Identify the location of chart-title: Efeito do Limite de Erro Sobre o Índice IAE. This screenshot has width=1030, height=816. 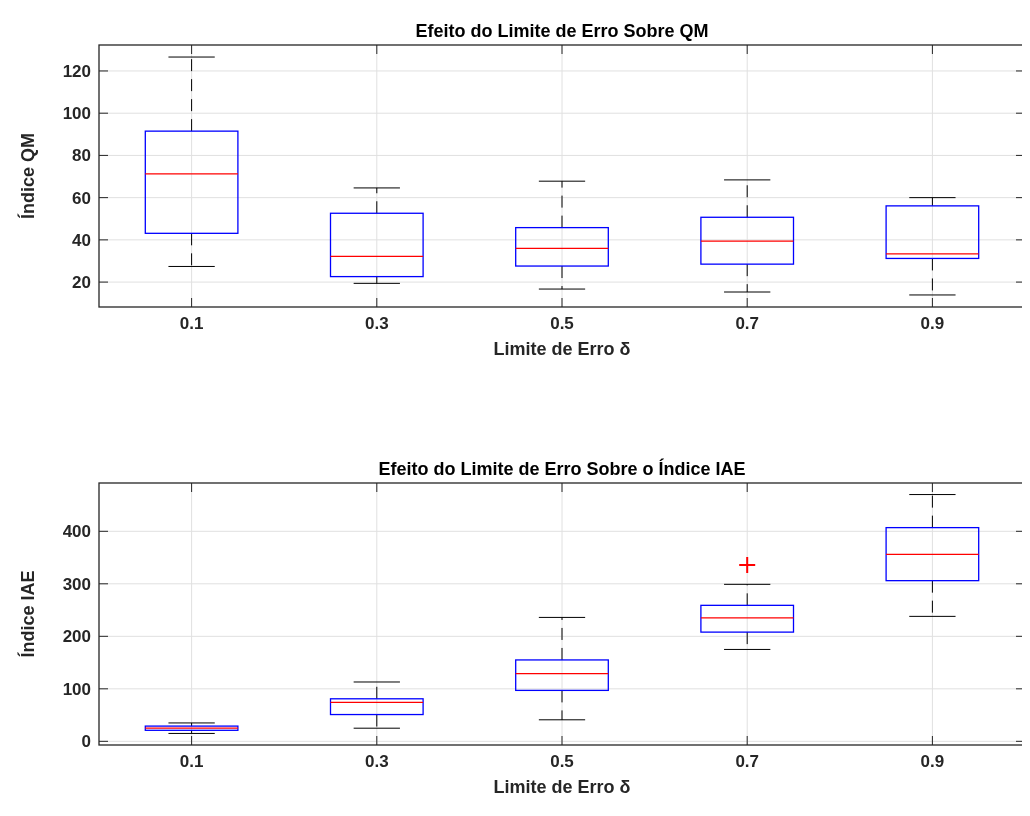
(562, 468).